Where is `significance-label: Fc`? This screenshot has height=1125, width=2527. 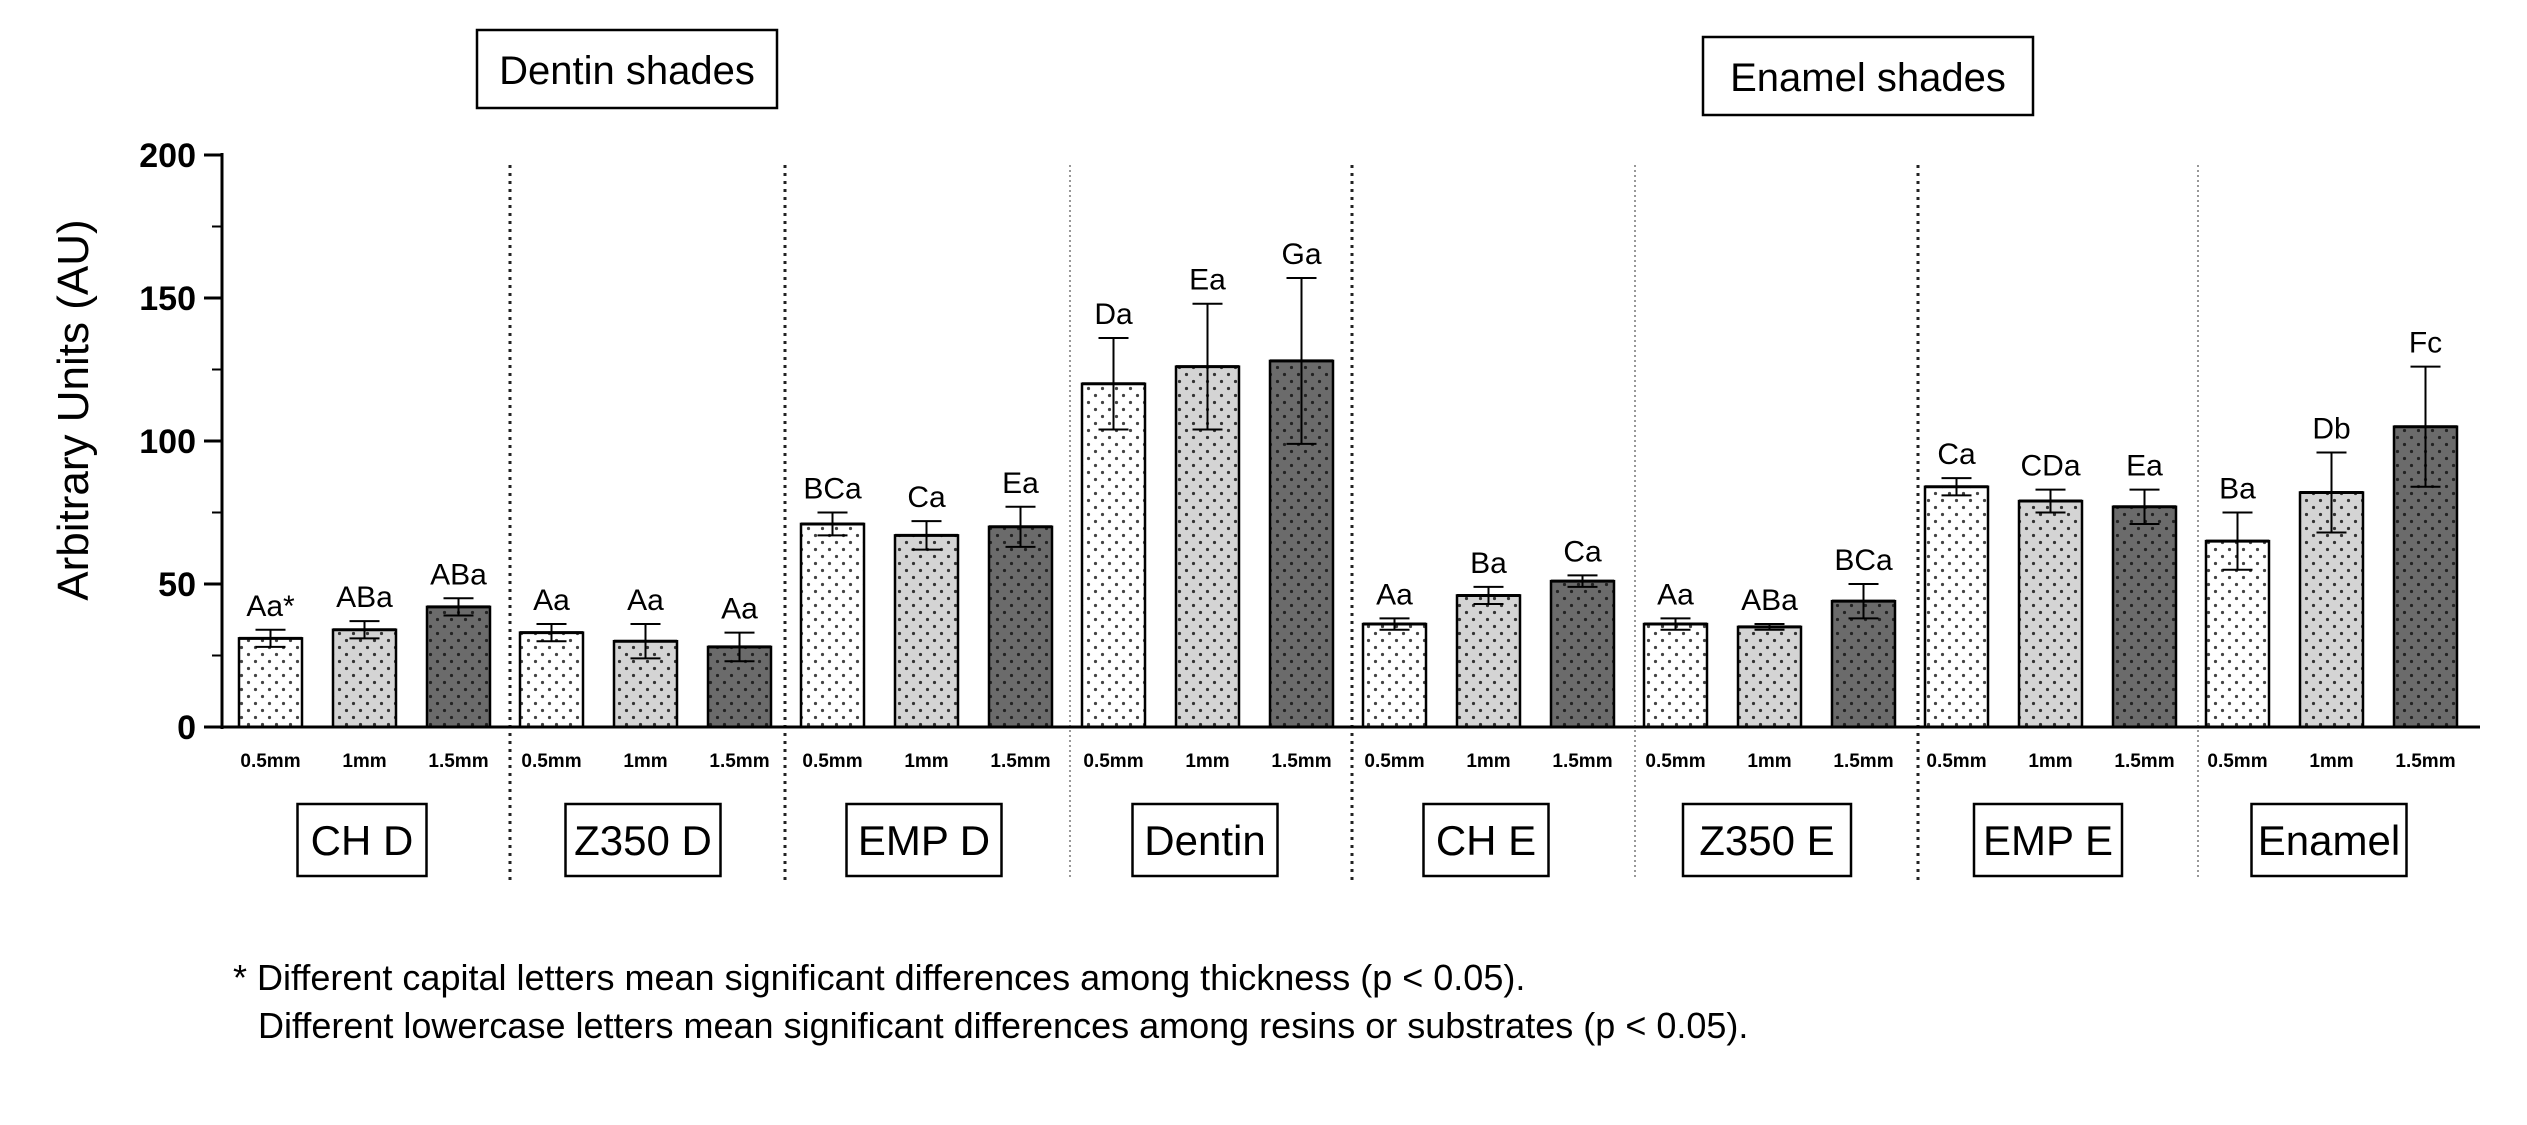 significance-label: Fc is located at coordinates (2425, 343).